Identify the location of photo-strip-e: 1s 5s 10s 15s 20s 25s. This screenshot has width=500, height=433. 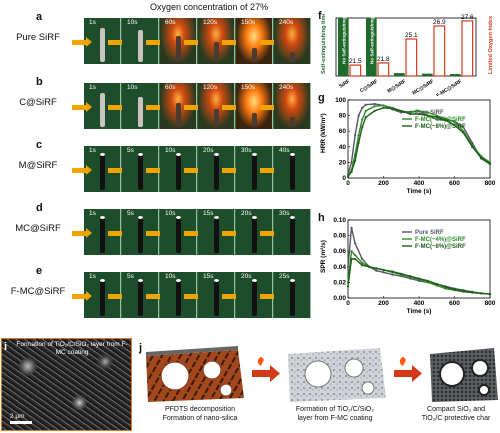
(191, 295).